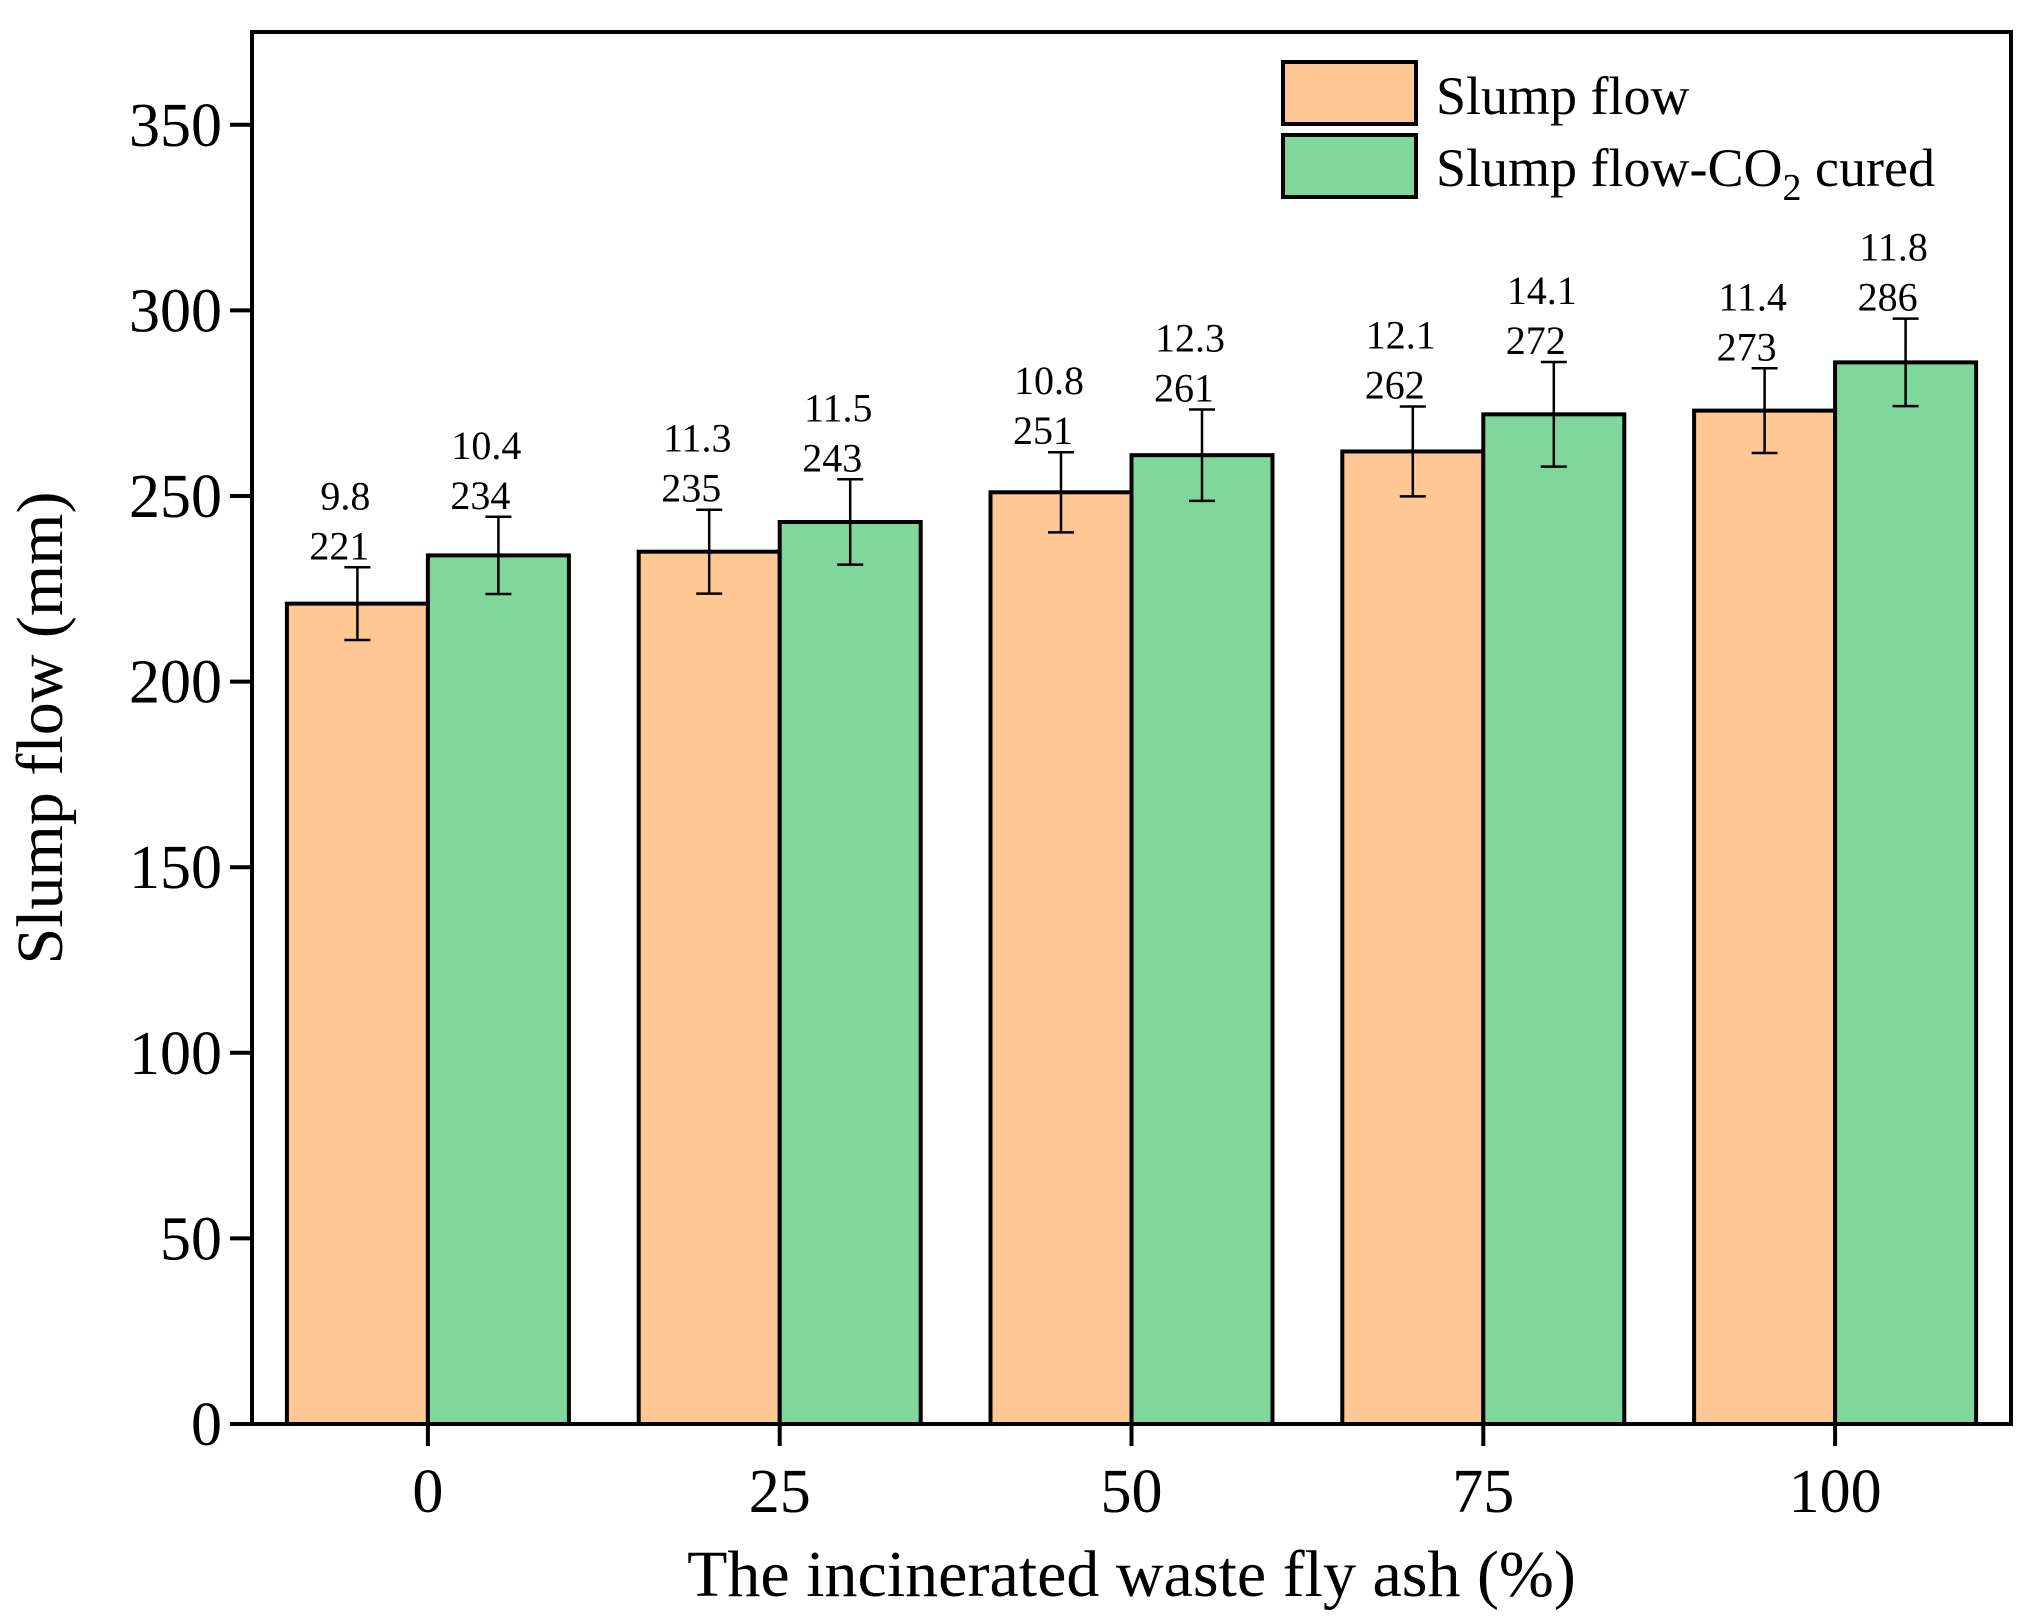 The height and width of the screenshot is (1624, 2041). I want to click on legend-label-main: Slump flow-CO, so click(1609, 168).